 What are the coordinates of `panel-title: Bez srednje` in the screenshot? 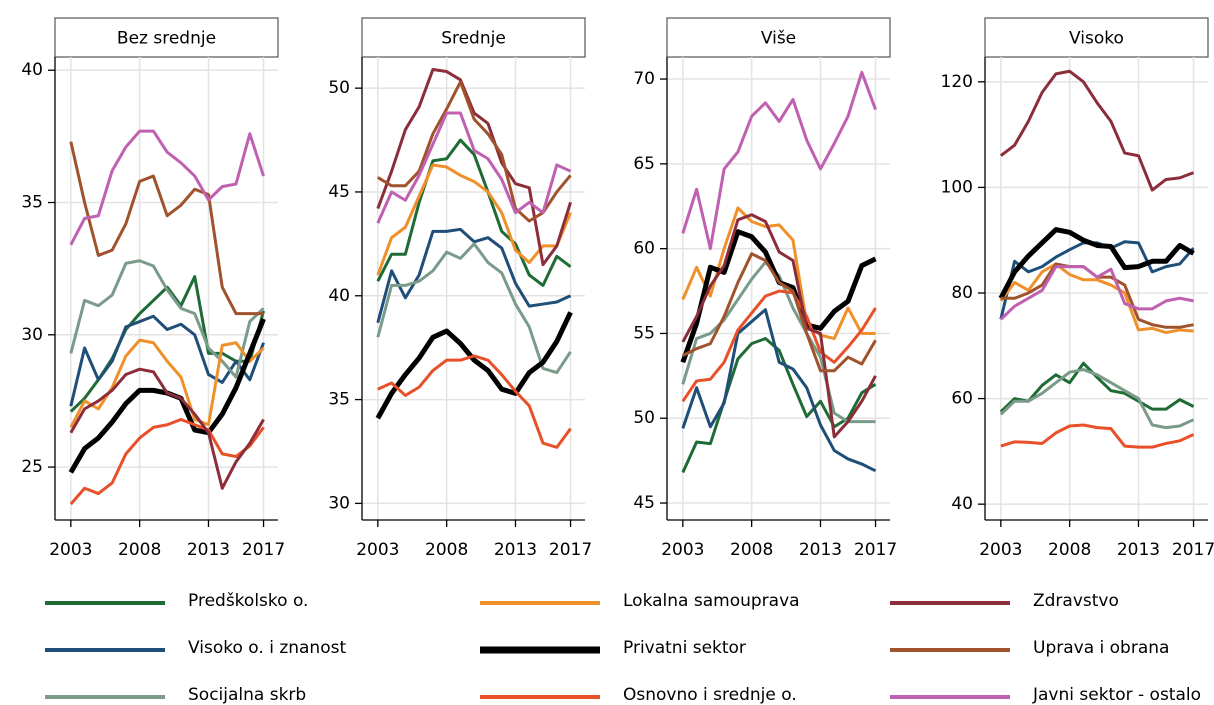 It's located at (166, 39).